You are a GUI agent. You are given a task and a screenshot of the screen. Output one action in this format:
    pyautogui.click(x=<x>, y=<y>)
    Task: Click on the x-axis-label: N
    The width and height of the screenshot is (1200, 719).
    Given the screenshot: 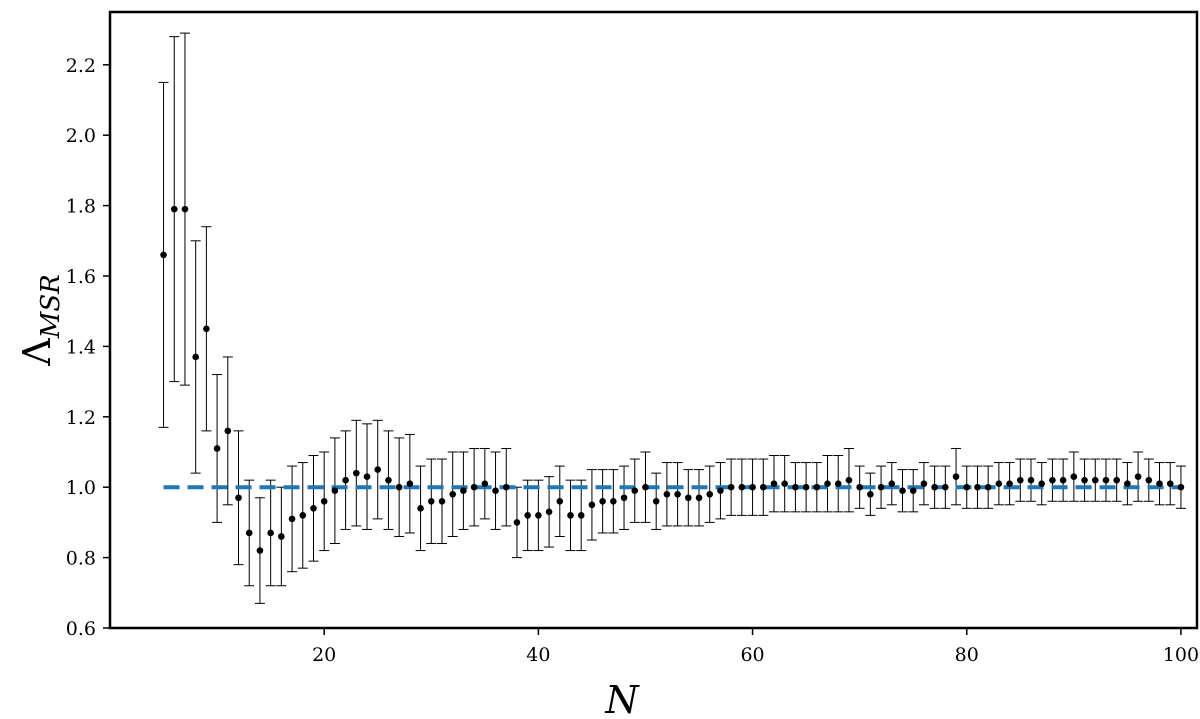 What is the action you would take?
    pyautogui.click(x=622, y=698)
    